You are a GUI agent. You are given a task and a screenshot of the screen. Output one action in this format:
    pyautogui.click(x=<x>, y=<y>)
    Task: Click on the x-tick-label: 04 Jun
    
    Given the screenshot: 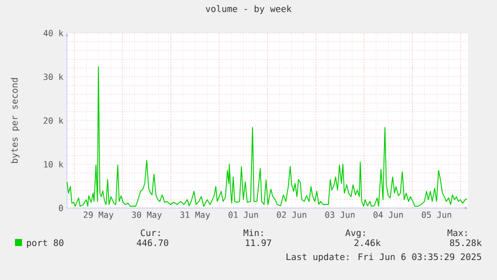 What is the action you would take?
    pyautogui.click(x=388, y=215)
    